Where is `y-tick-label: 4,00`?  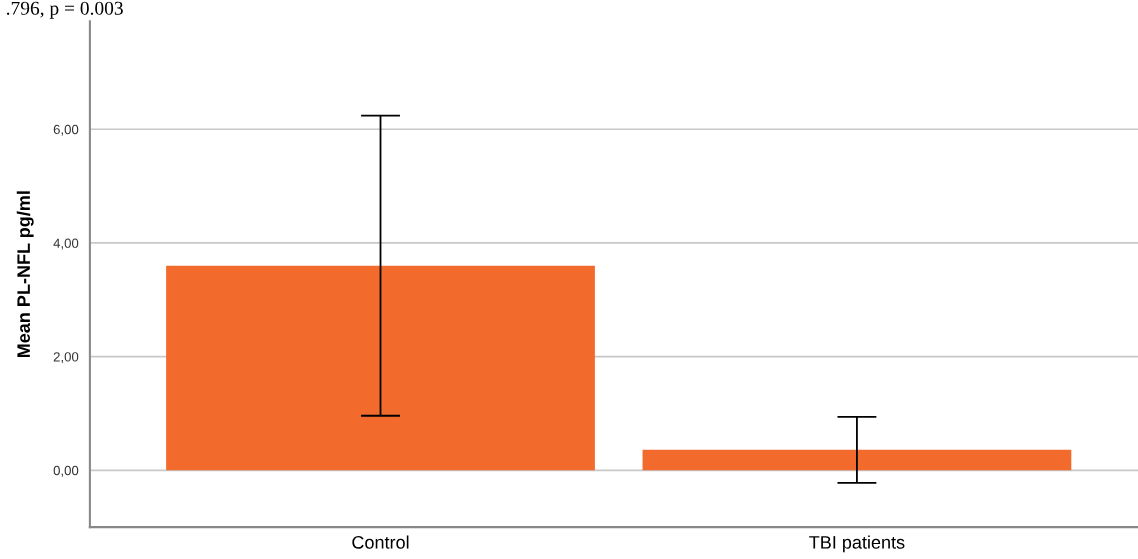 y-tick-label: 4,00 is located at coordinates (66, 244).